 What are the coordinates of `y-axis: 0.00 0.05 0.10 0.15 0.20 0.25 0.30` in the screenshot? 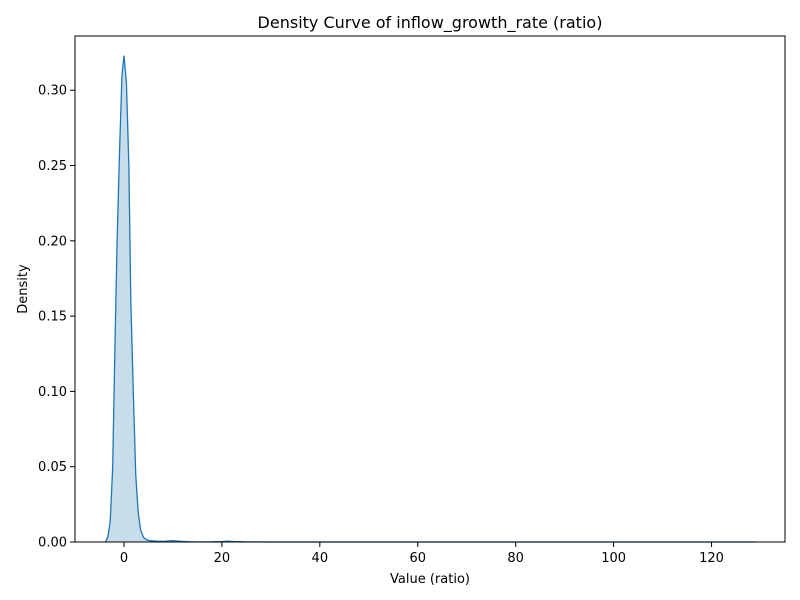 It's located at (56, 317).